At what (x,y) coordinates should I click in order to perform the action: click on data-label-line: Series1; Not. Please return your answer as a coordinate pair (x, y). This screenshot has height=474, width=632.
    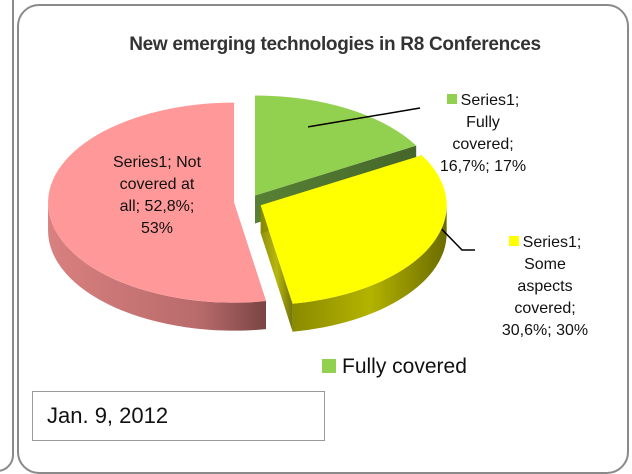
    Looking at the image, I should click on (157, 162).